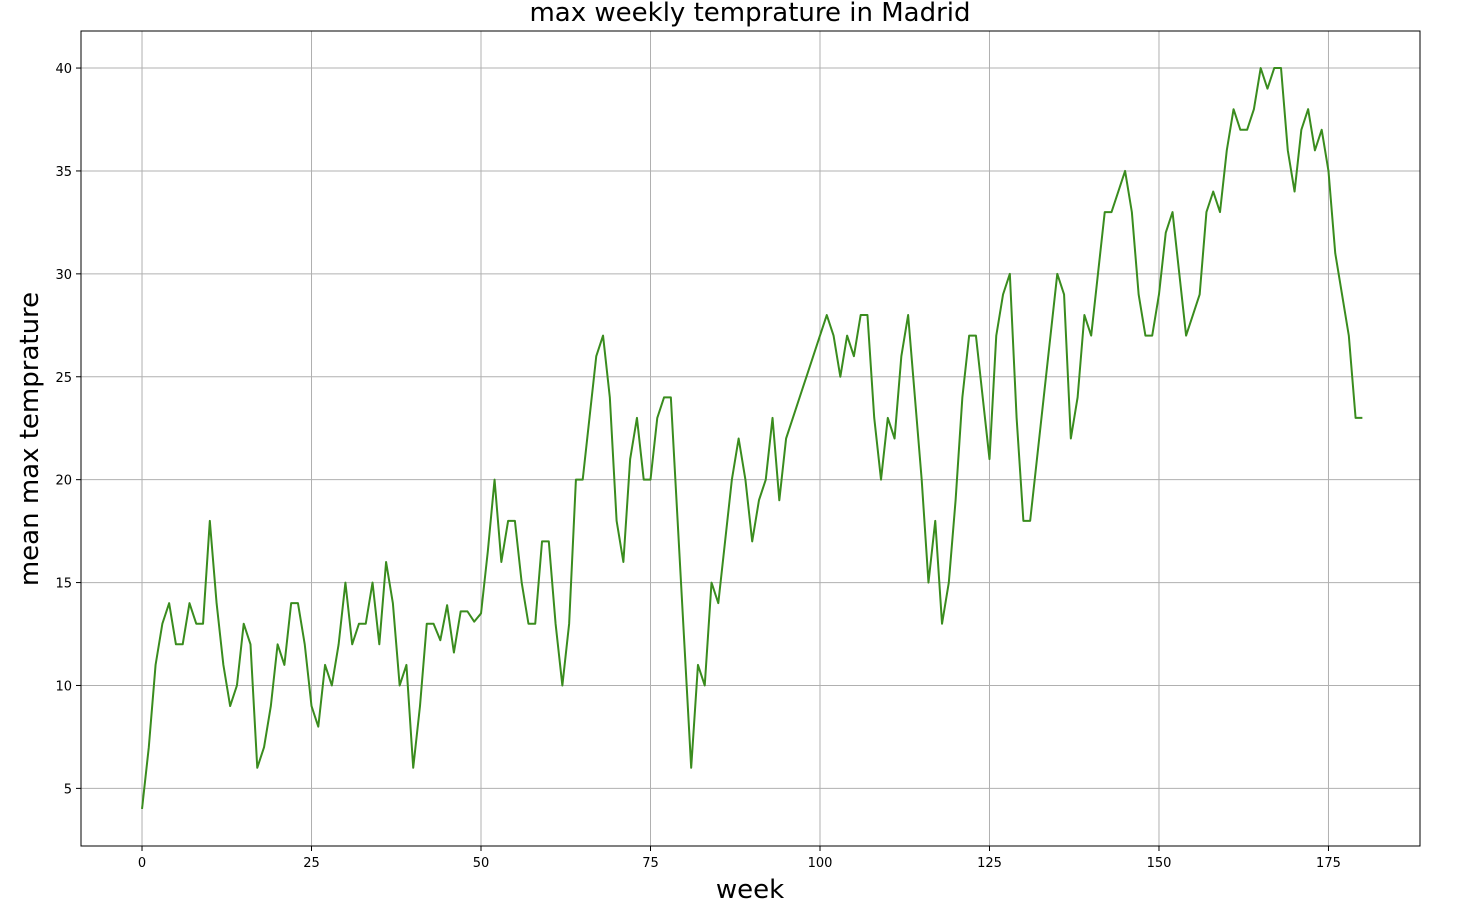 This screenshot has height=920, width=1463. What do you see at coordinates (142, 863) in the screenshot?
I see `x-tick-label: 0` at bounding box center [142, 863].